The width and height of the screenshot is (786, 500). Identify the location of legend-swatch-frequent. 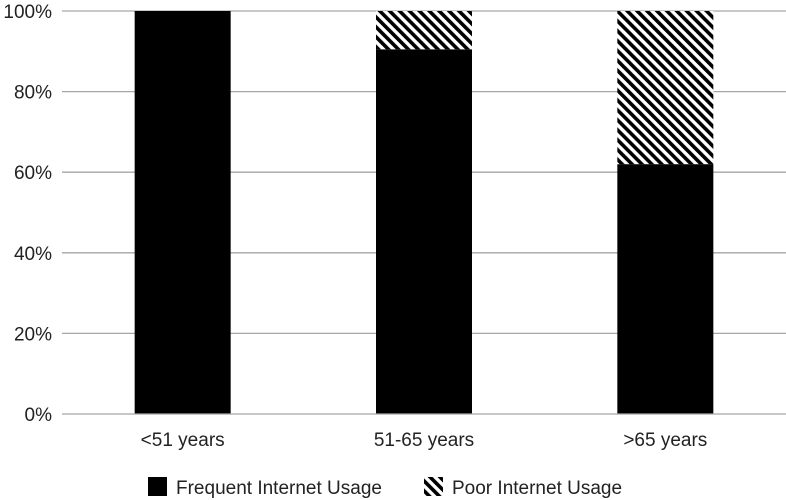
(157, 486).